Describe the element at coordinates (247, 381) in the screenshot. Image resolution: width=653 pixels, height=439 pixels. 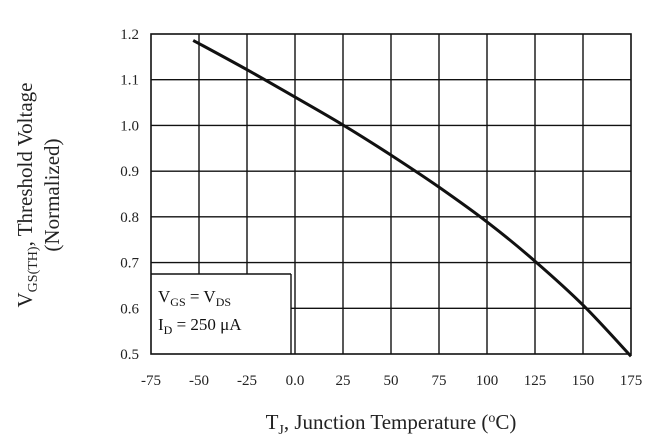
I see `x-tick-label: -25` at that location.